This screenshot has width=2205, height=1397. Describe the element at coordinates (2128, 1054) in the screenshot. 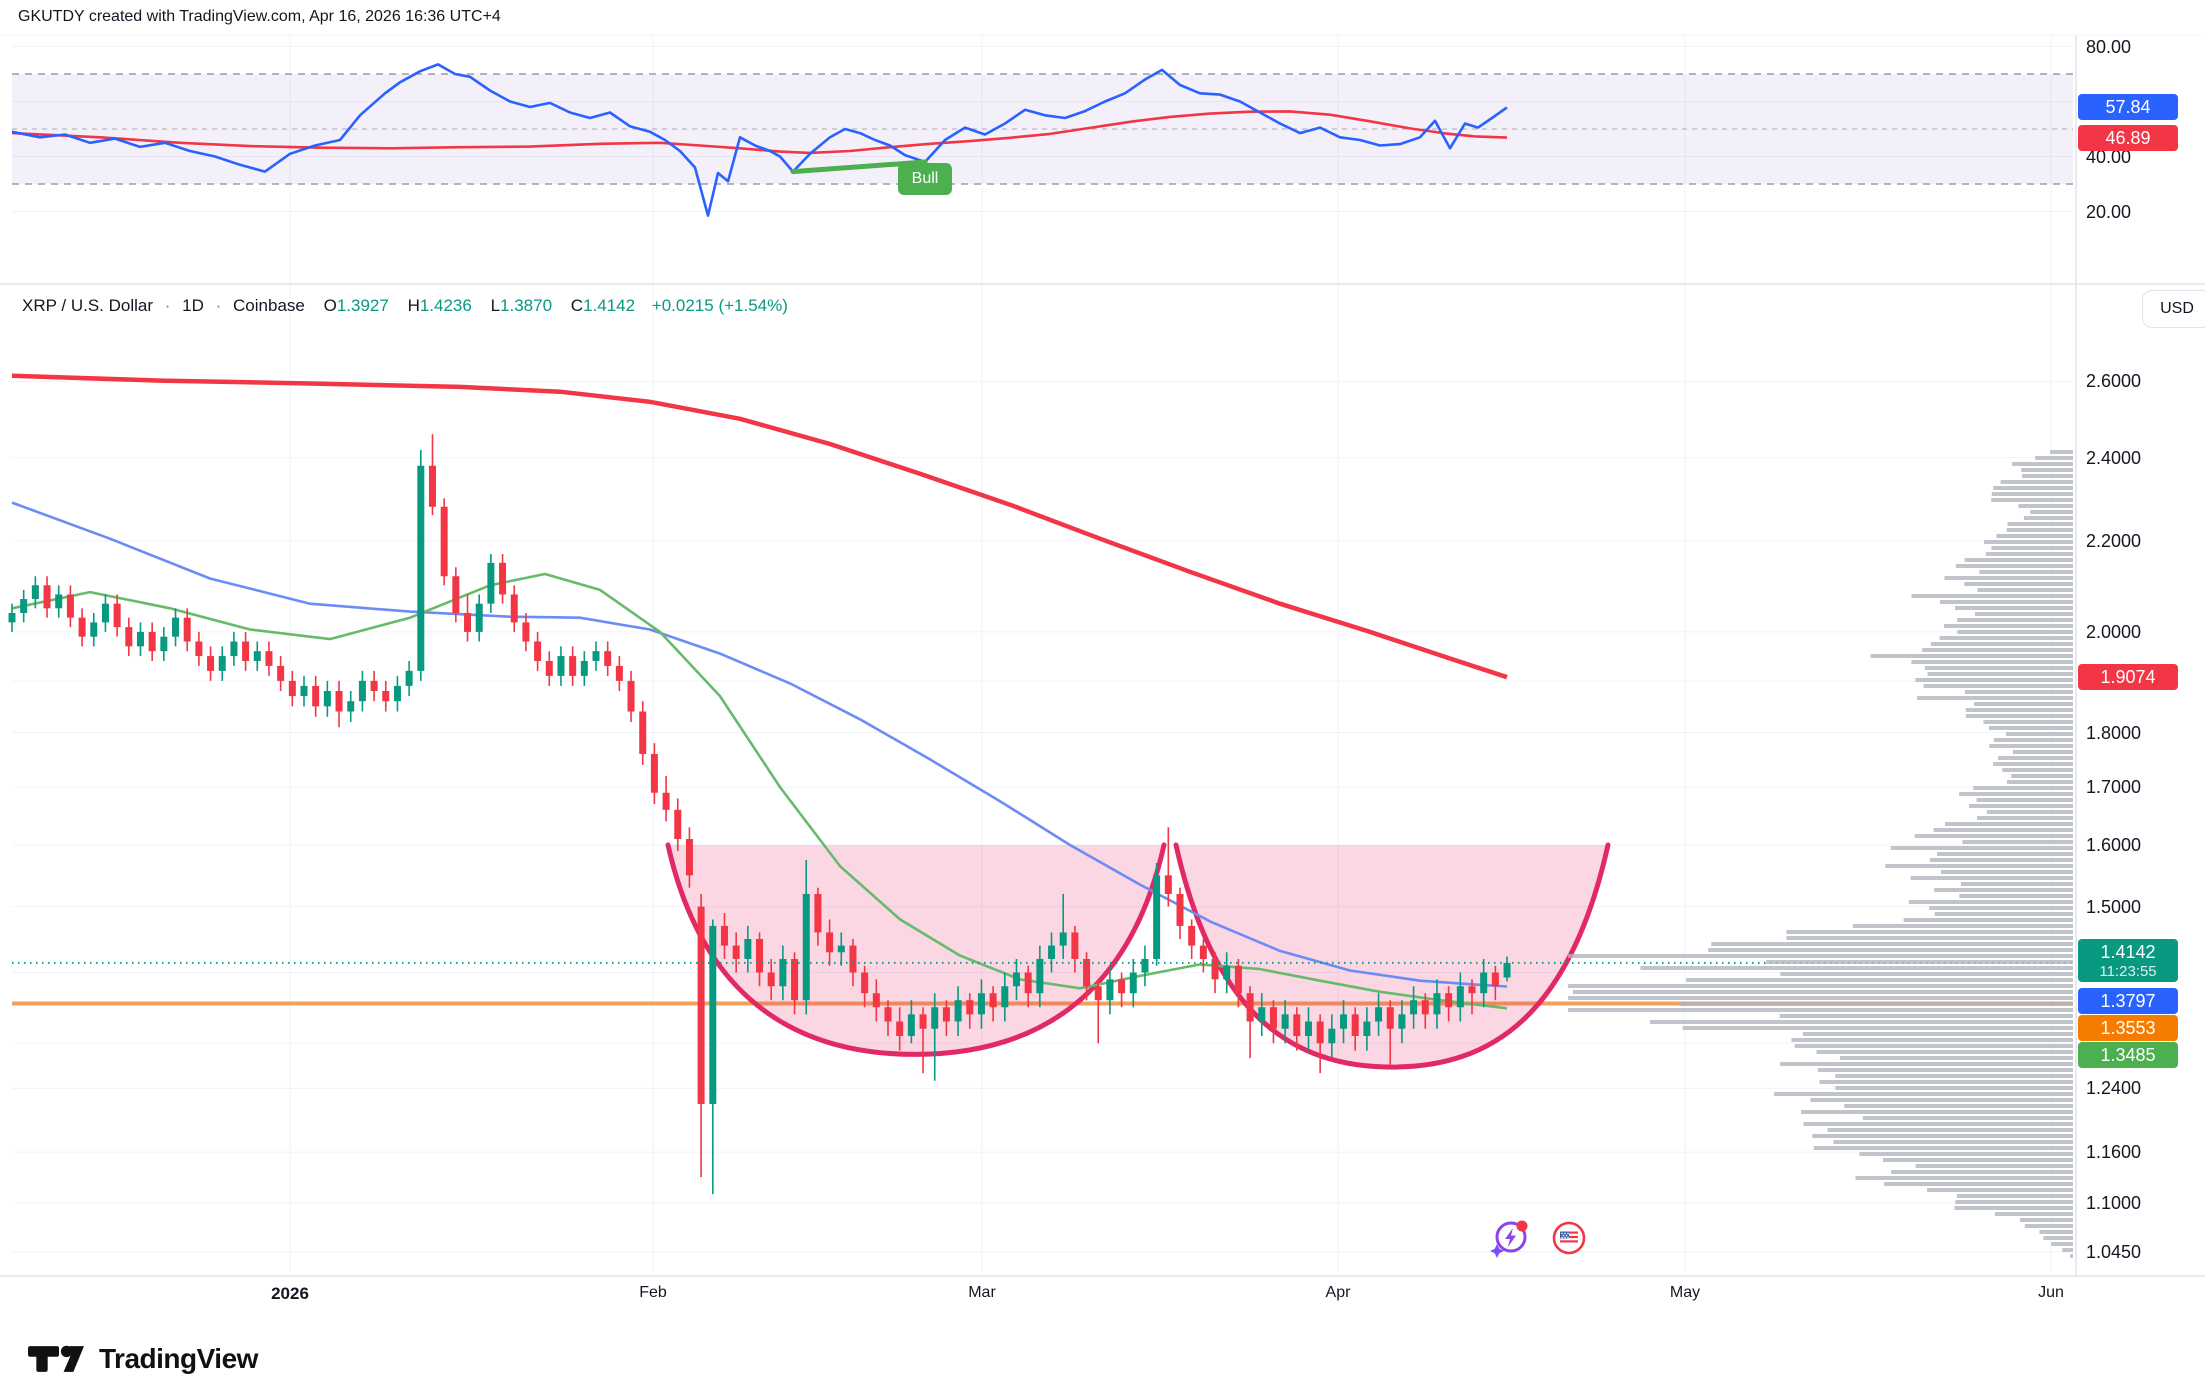

I see `price-value-badge: 1.3485` at that location.